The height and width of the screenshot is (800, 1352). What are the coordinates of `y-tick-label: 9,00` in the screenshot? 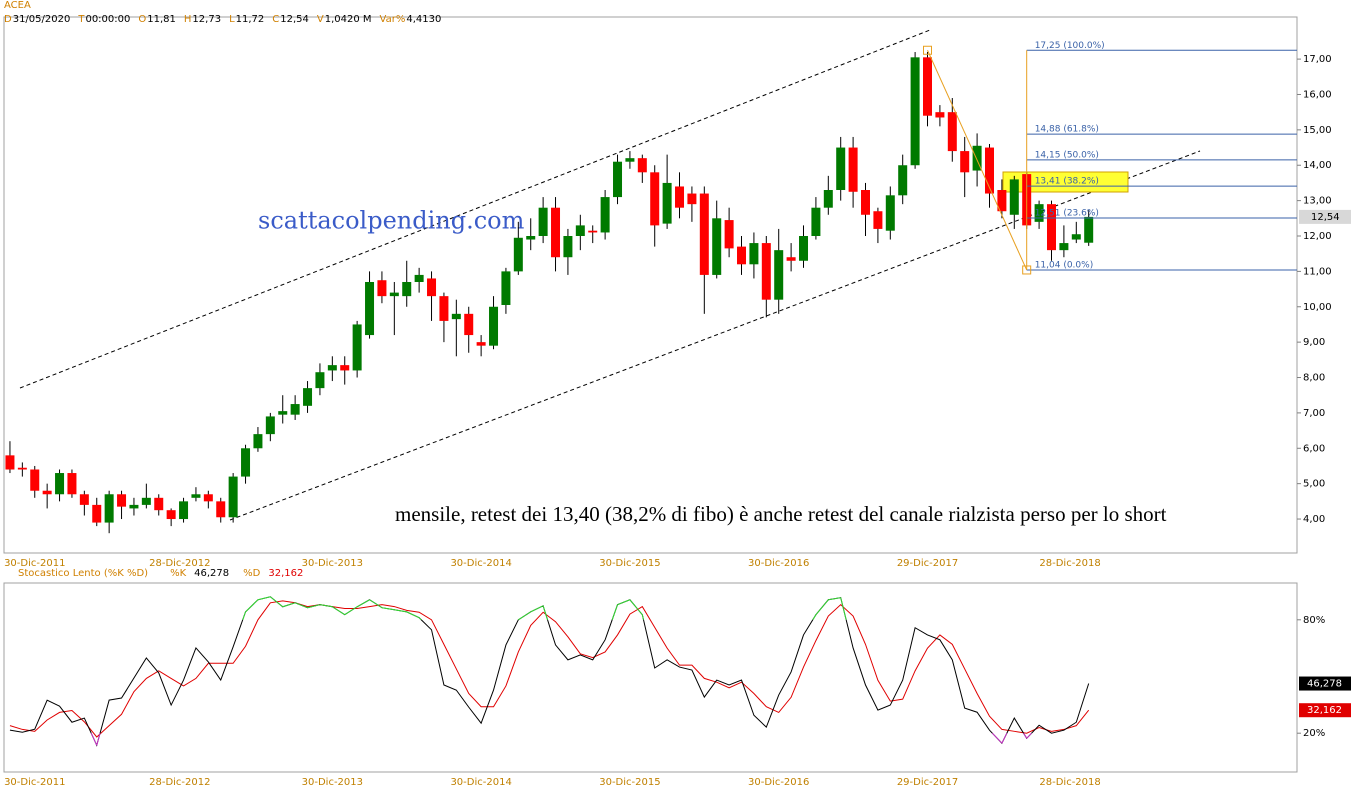 It's located at (1314, 342).